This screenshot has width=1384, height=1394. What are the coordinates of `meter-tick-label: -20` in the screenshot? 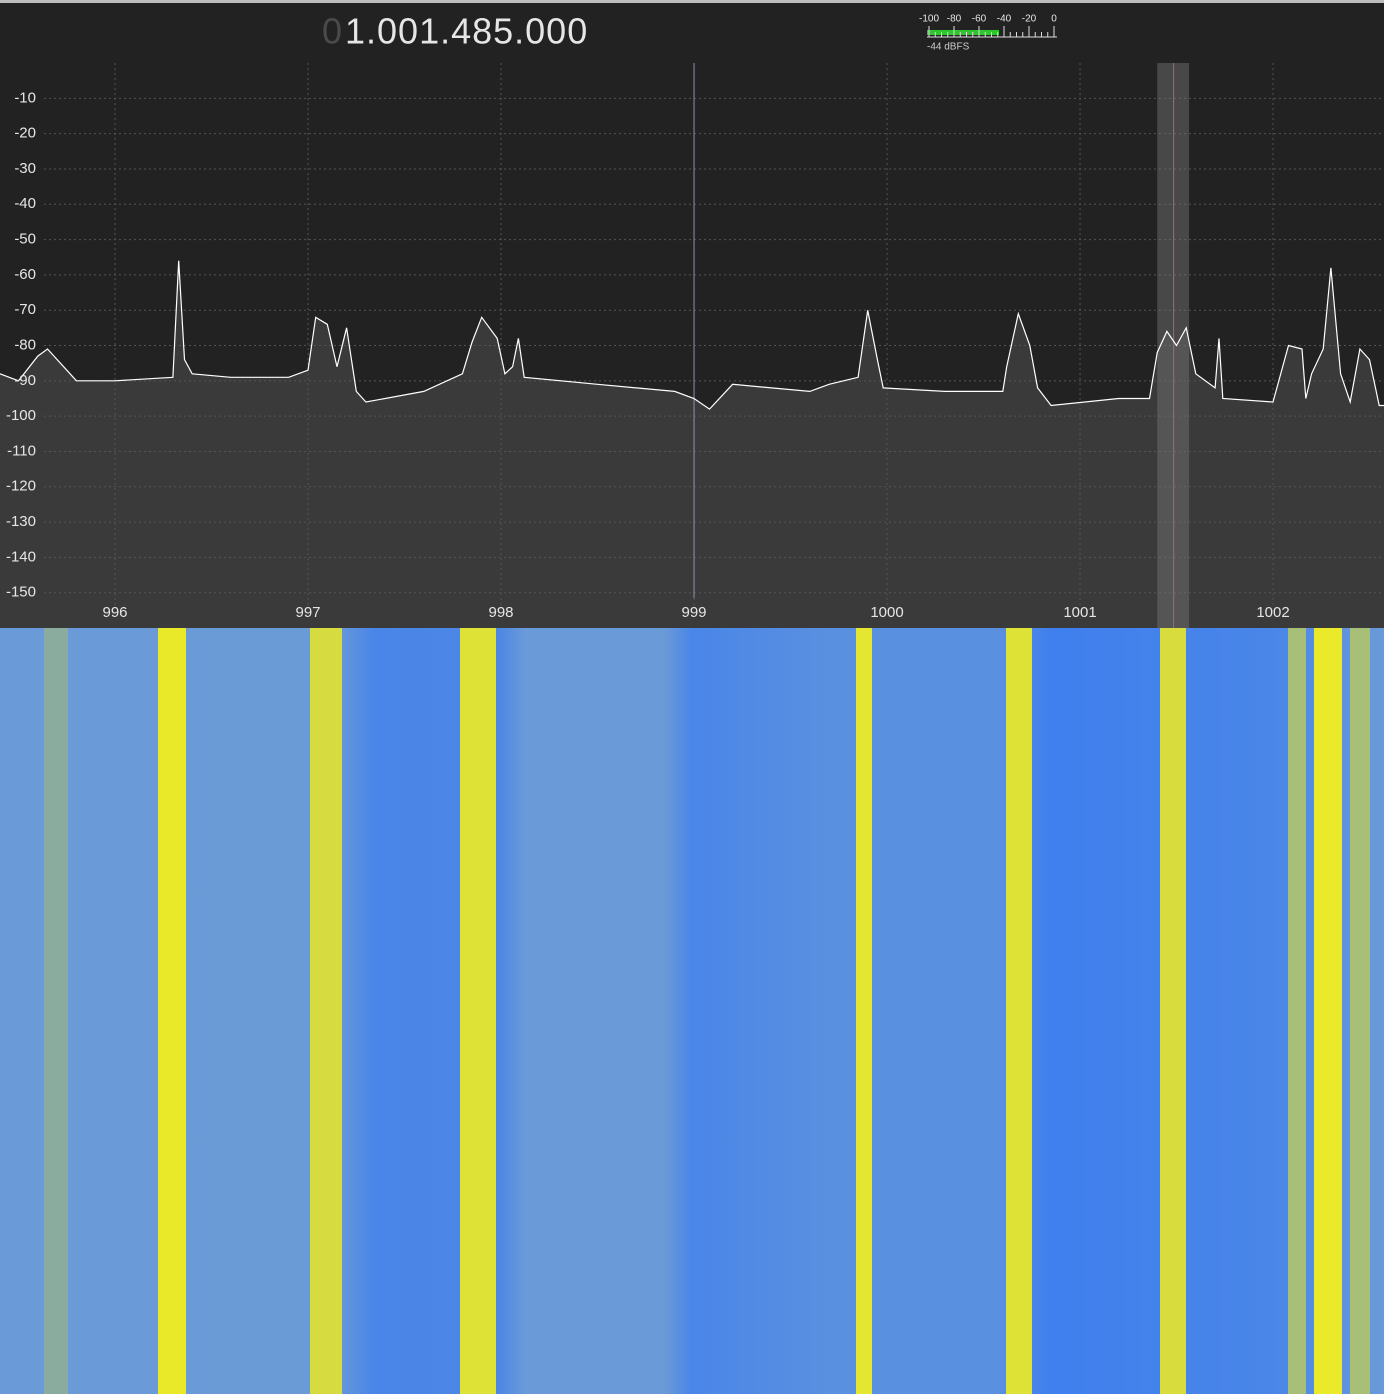 It's located at (1029, 19).